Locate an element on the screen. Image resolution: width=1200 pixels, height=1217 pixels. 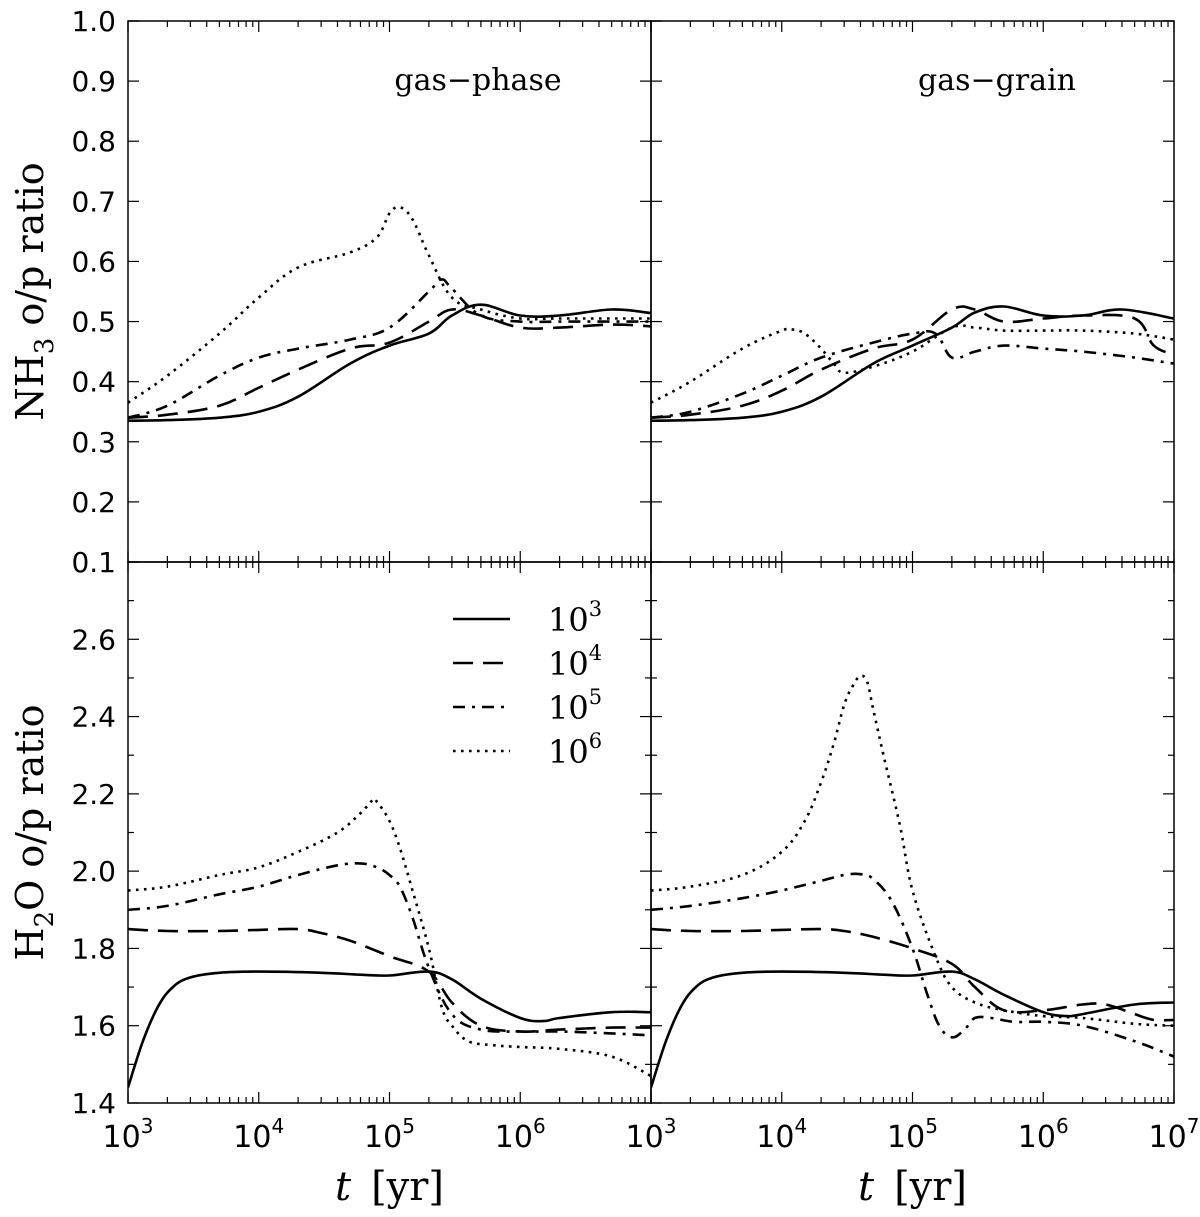
panel-label: gas−grain is located at coordinates (997, 80).